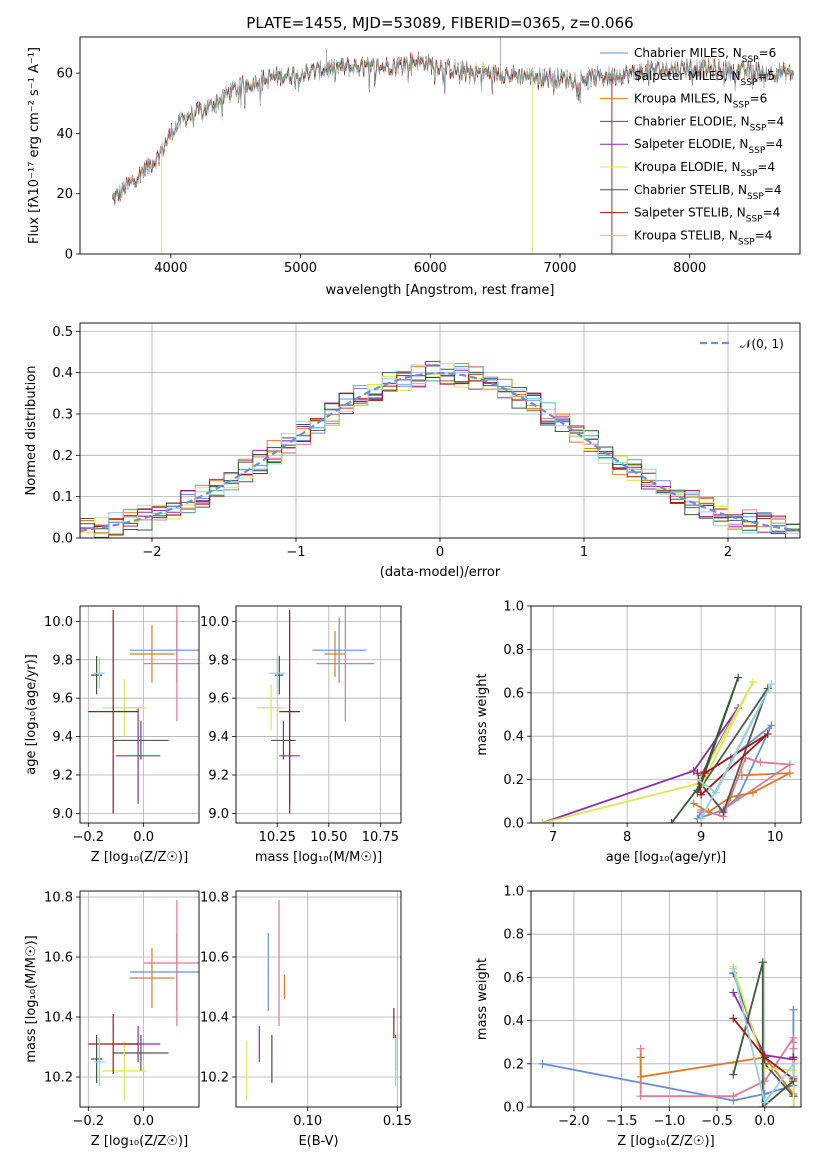 The width and height of the screenshot is (819, 1170). Describe the element at coordinates (58, 958) in the screenshot. I see `y-tick-label: 10.6` at that location.